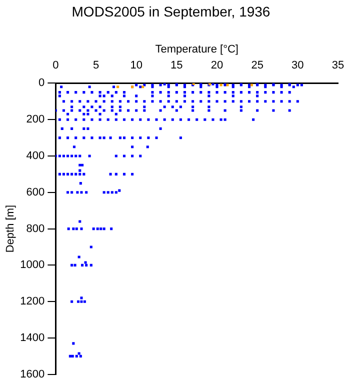 The image size is (348, 384). What do you see at coordinates (41, 83) in the screenshot?
I see `y-tick-label: 0` at bounding box center [41, 83].